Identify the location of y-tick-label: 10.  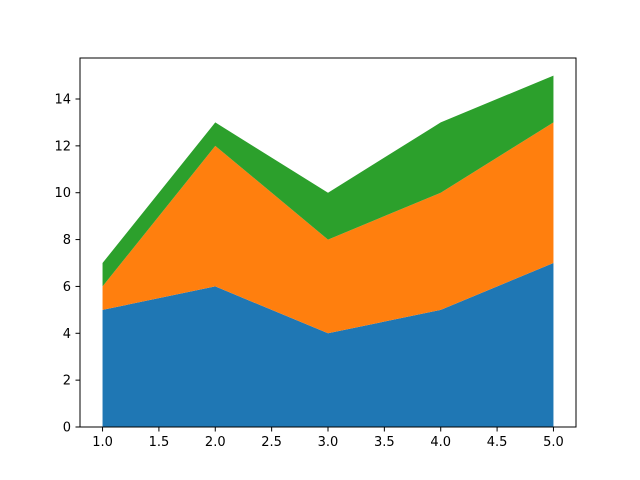
(62, 193).